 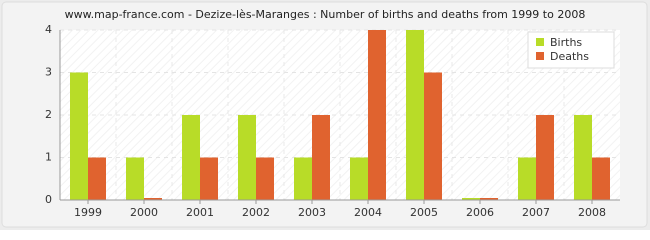 What do you see at coordinates (566, 42) in the screenshot?
I see `legend-label: Births` at bounding box center [566, 42].